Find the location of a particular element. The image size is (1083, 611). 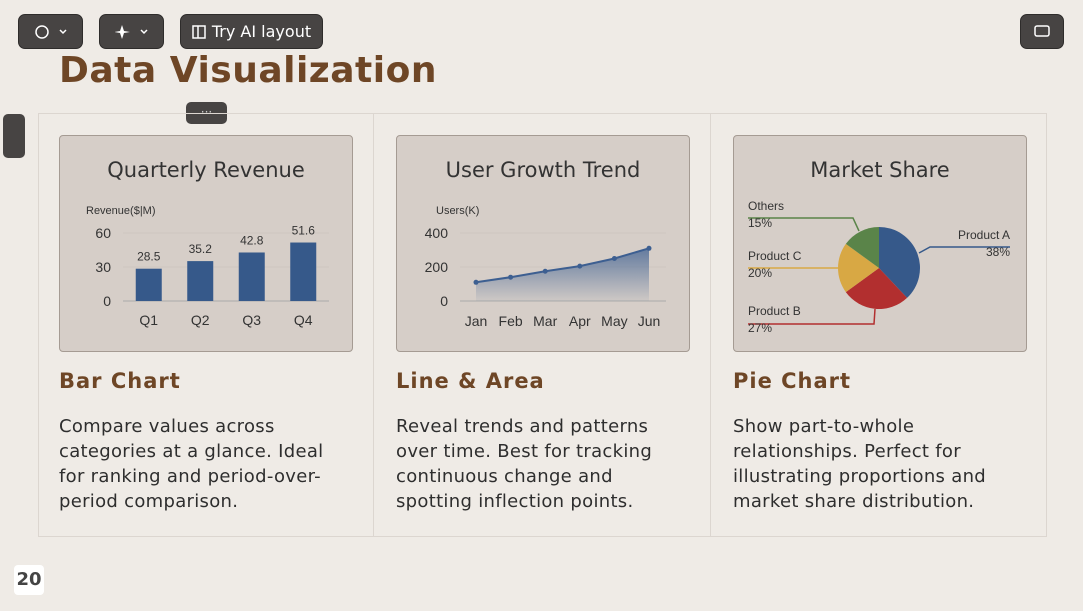

card-heading: Line & Area is located at coordinates (470, 381).